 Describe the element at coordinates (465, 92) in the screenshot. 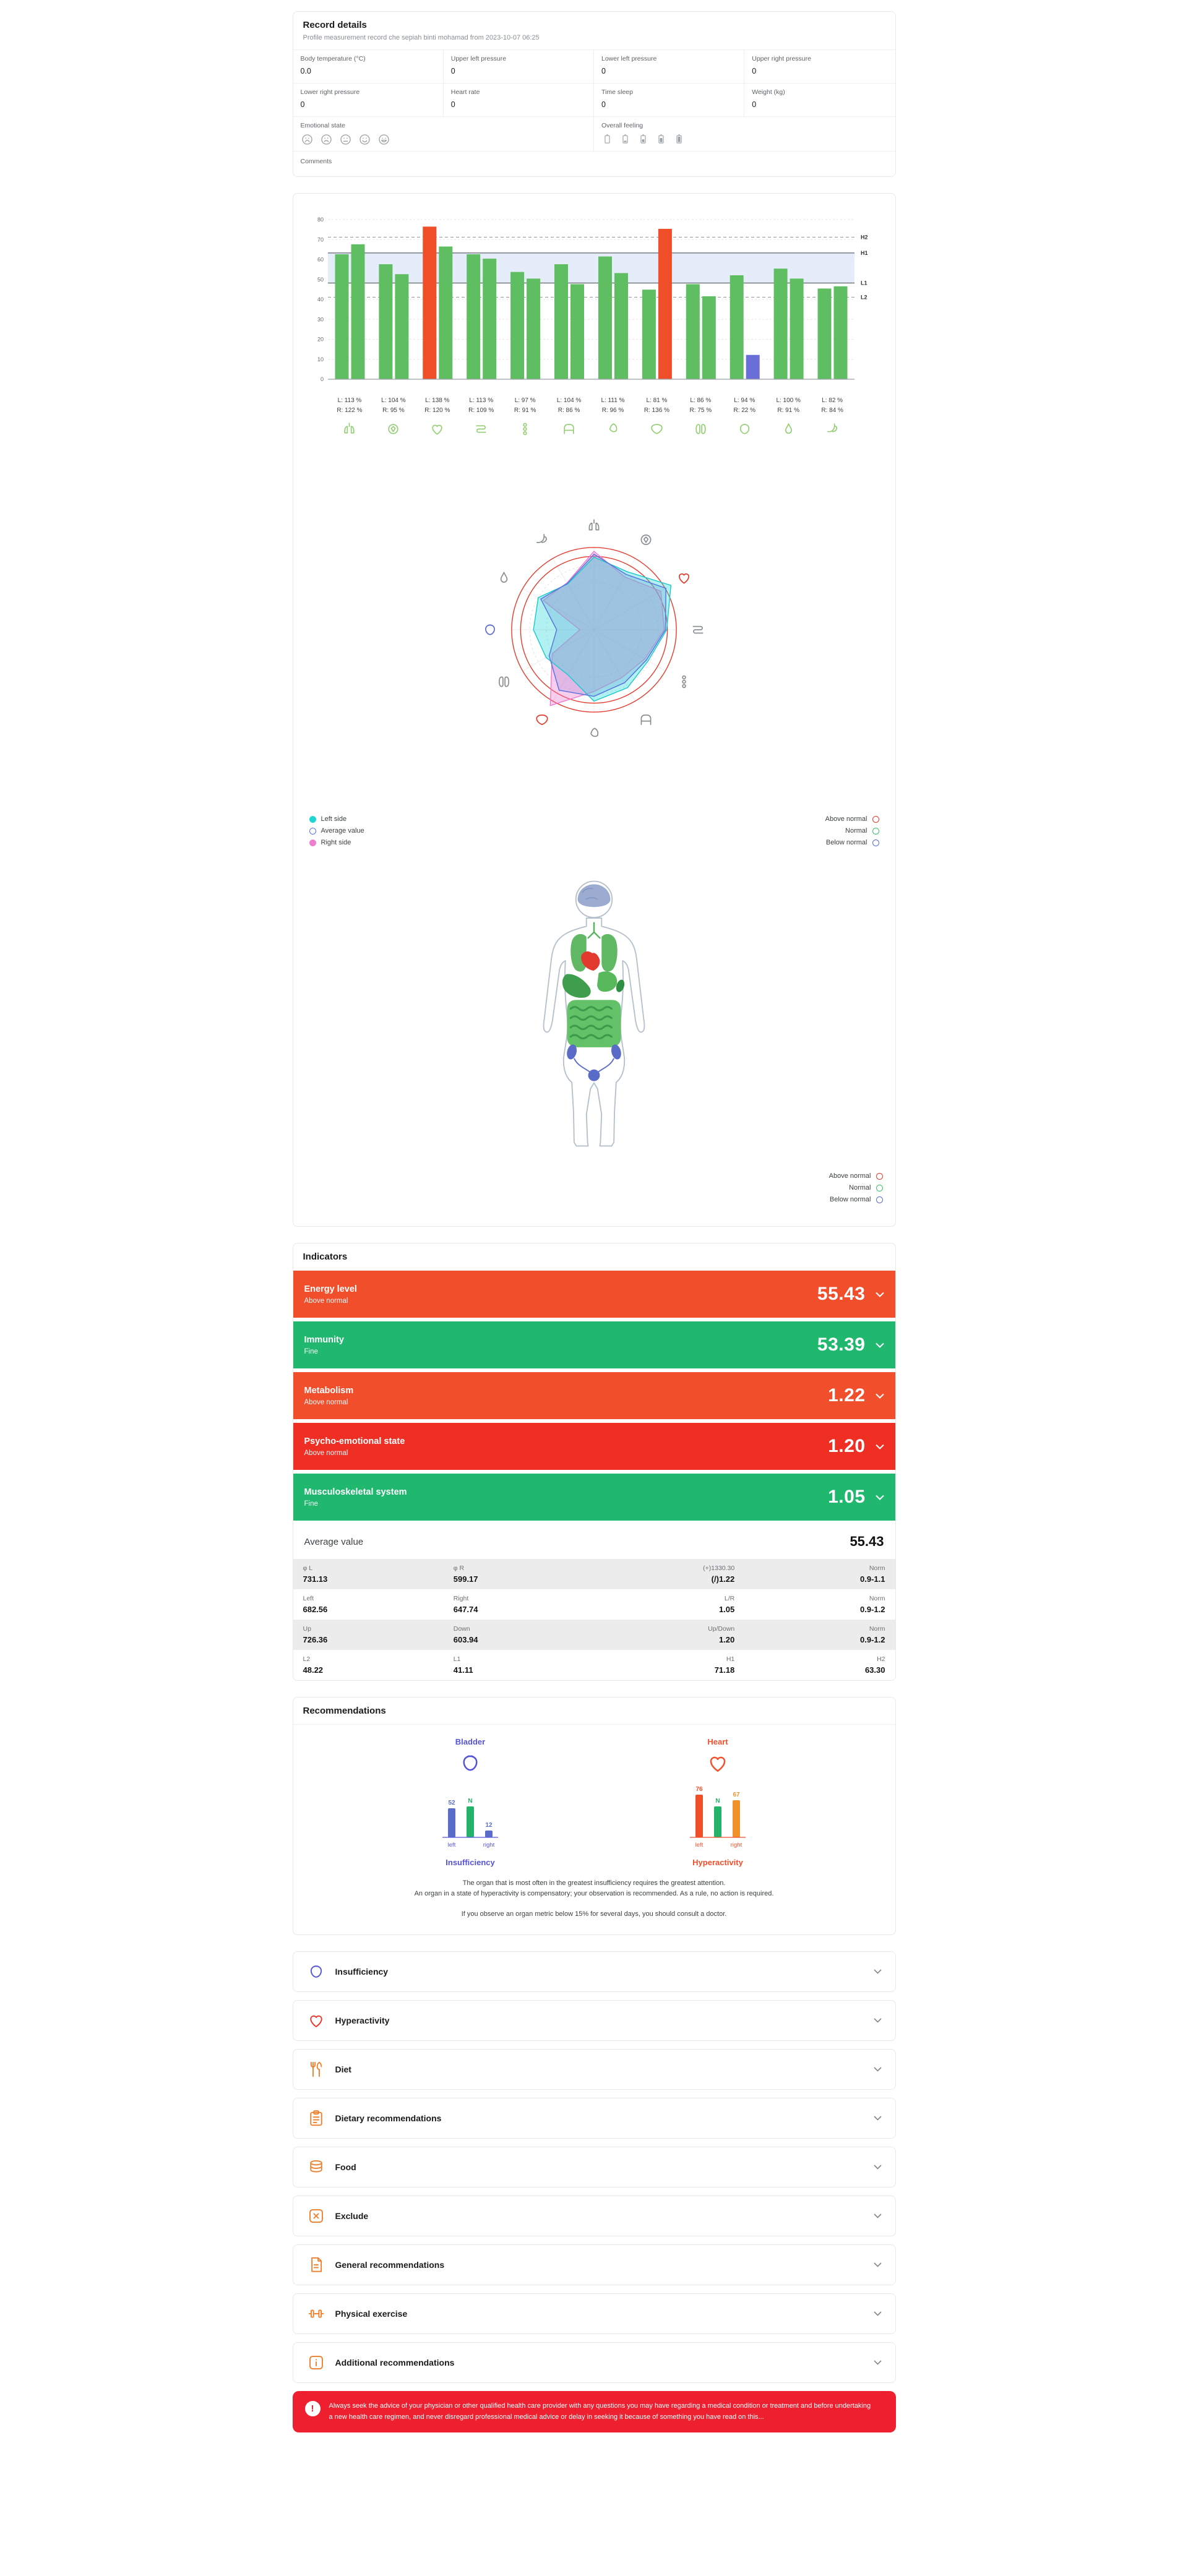

I see `field-label: Heart rate` at that location.